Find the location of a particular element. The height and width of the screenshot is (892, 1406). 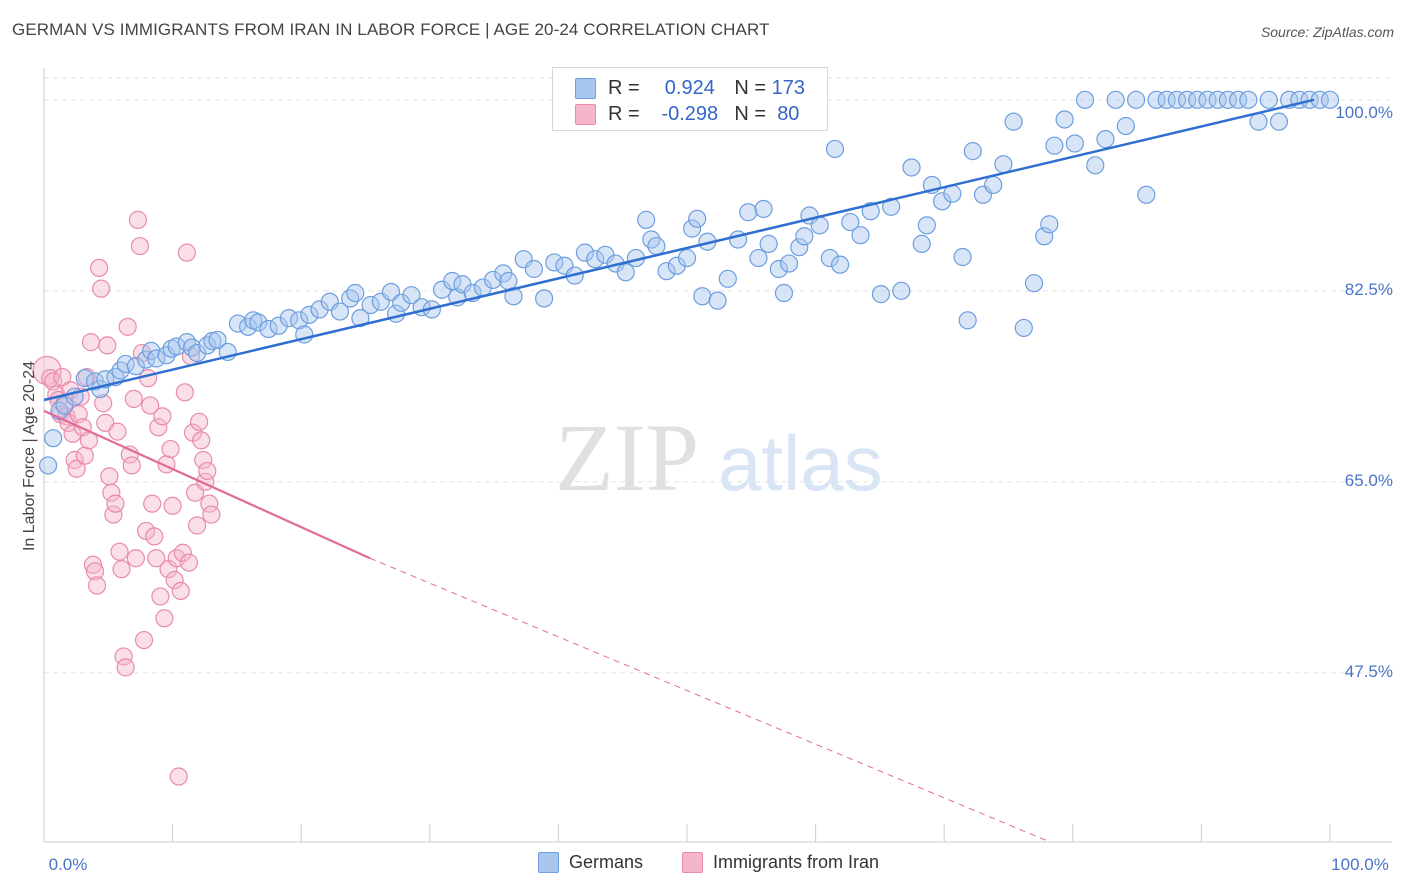

legend-row-germans: R = 0.924 N = 173 is located at coordinates (690, 88).